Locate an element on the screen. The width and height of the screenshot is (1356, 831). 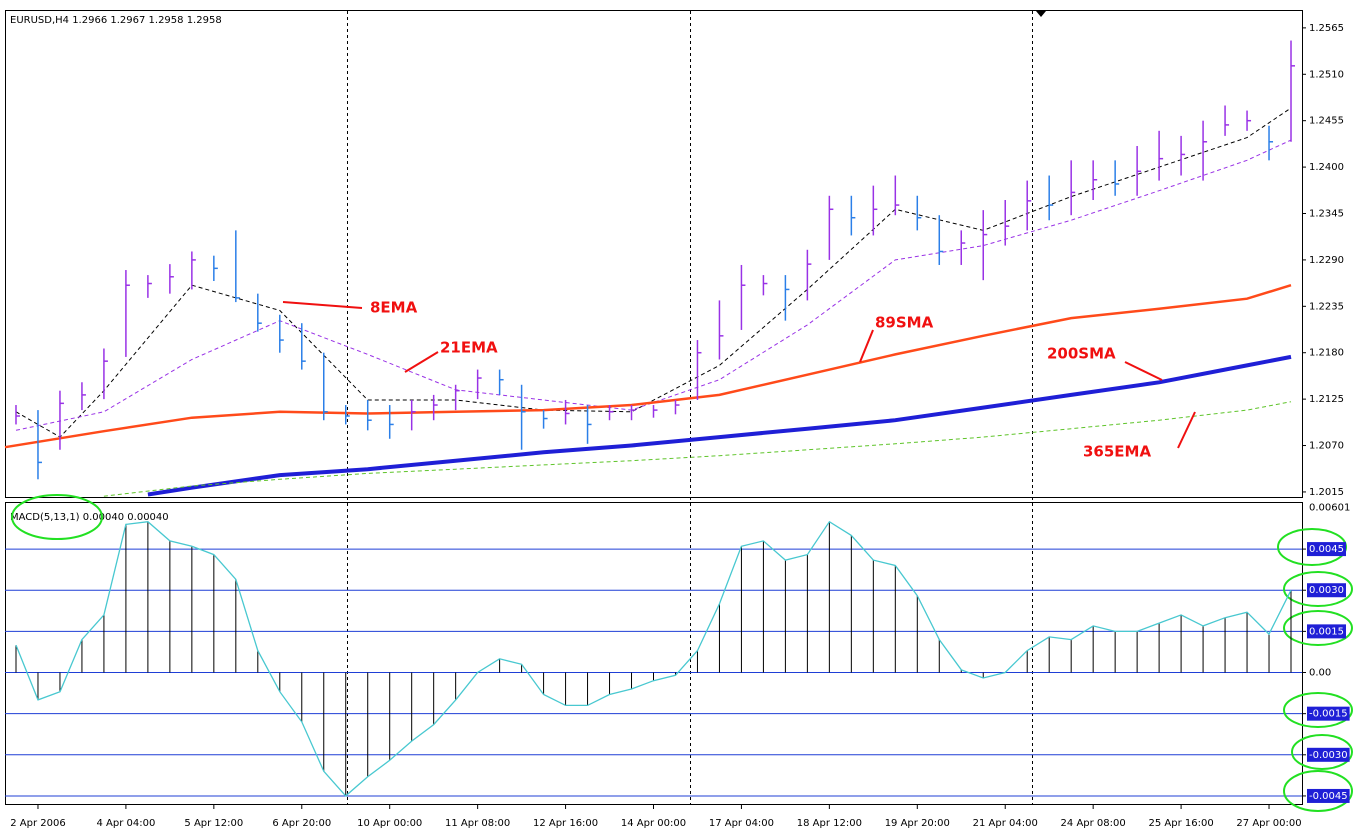
y-tick-label: -0.0015 is located at coordinates (1328, 714).